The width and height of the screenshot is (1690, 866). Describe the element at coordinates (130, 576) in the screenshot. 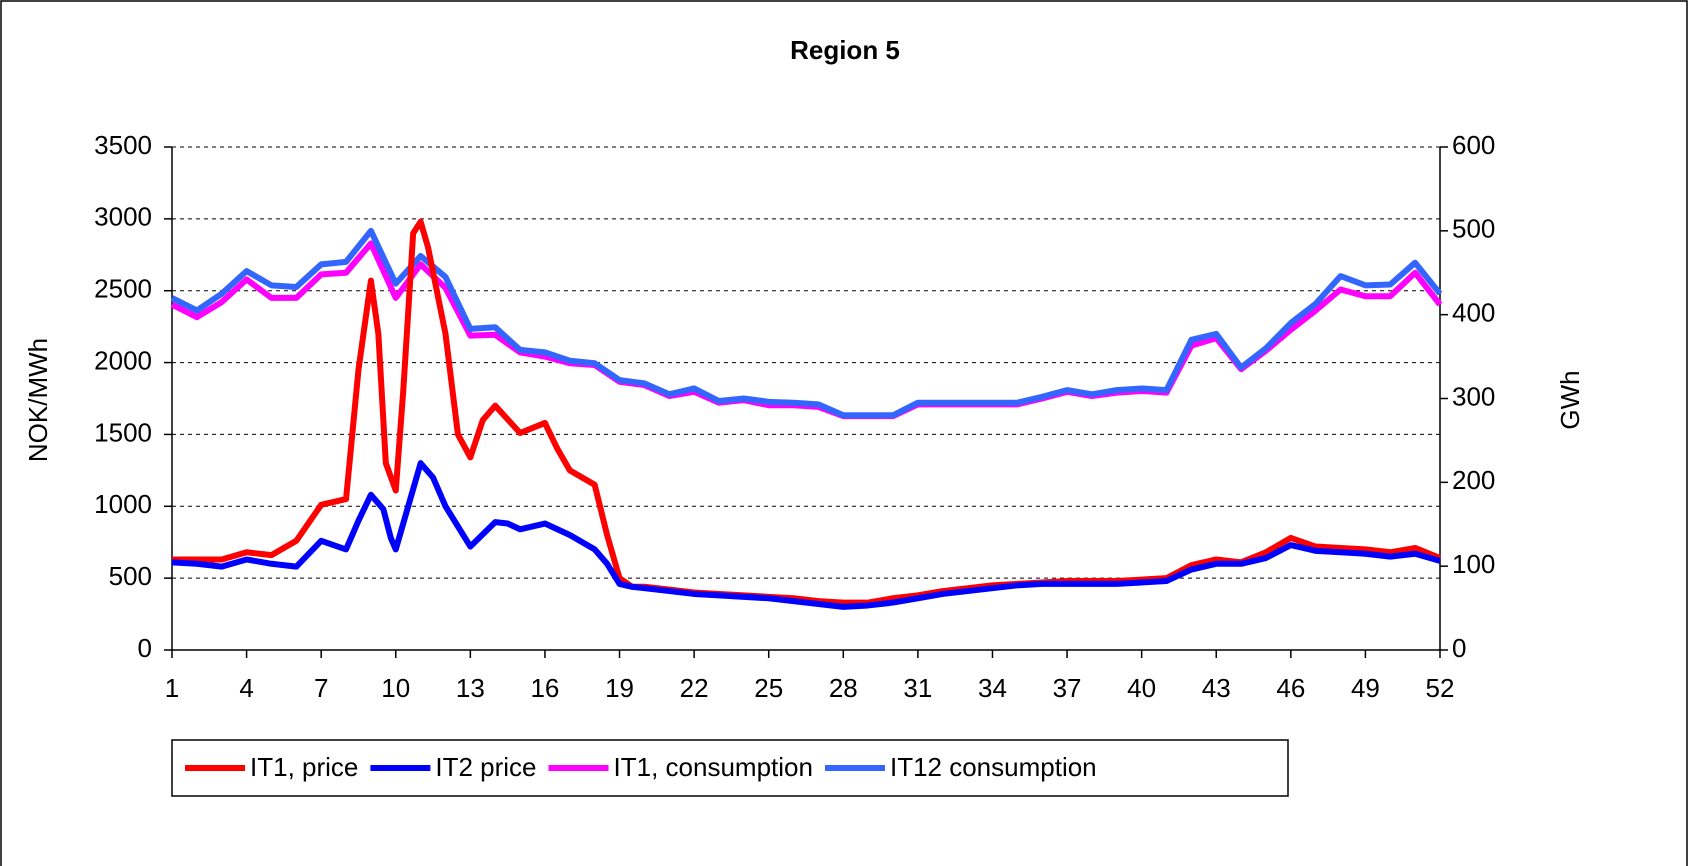

I see `y-tick-label: 500` at that location.